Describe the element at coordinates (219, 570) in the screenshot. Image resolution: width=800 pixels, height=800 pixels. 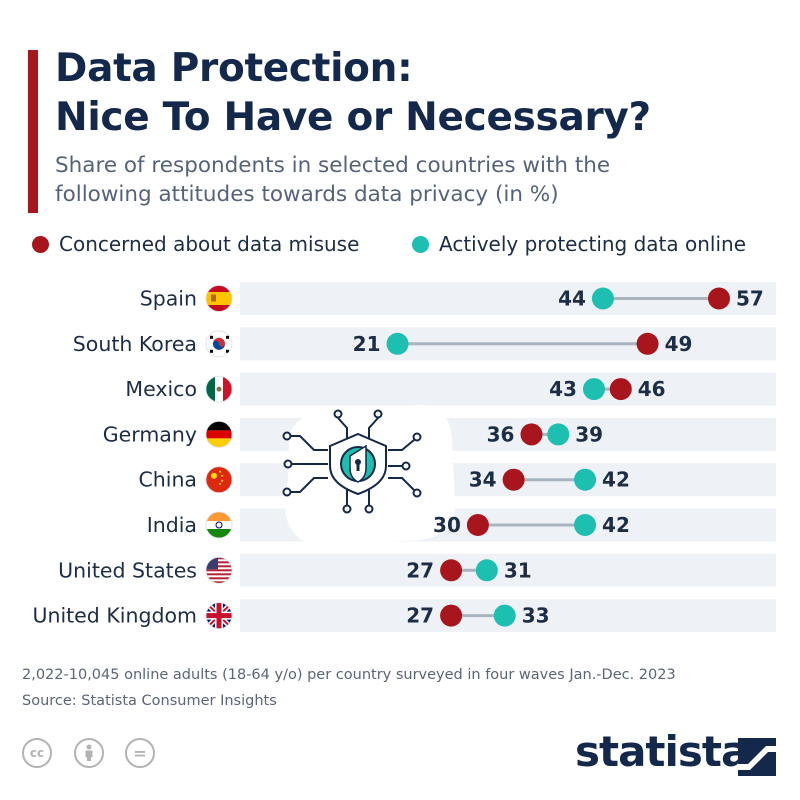
I see `united-states-flag-icon` at that location.